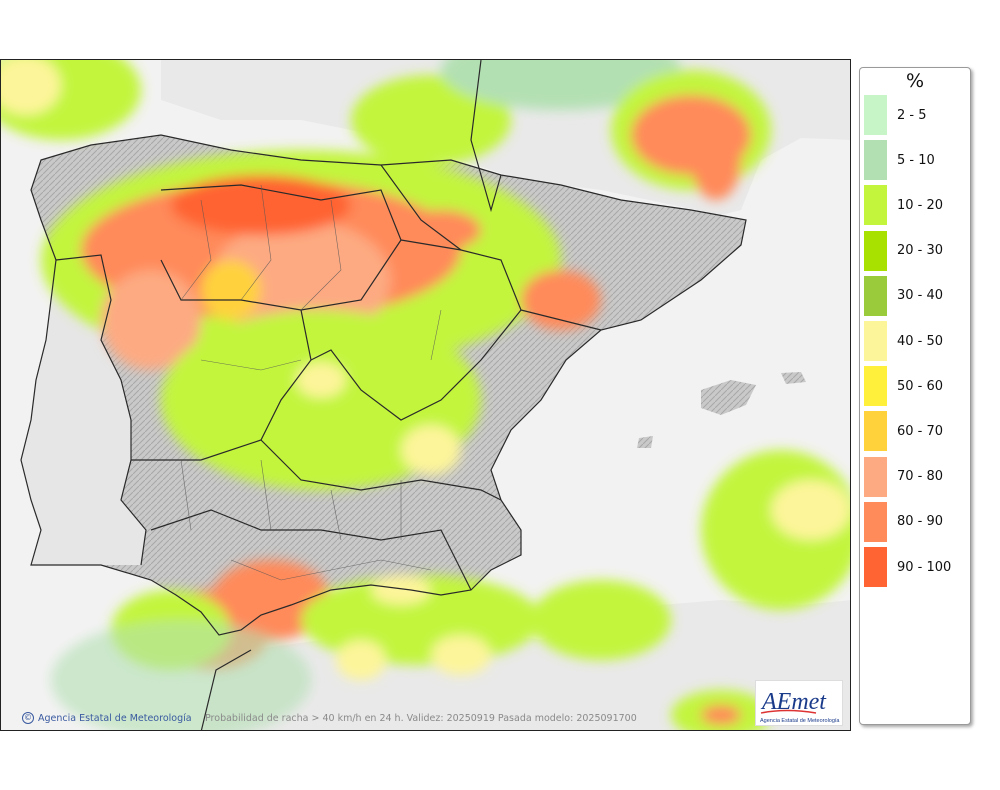  I want to click on legend-item: 90 - 100, so click(907, 567).